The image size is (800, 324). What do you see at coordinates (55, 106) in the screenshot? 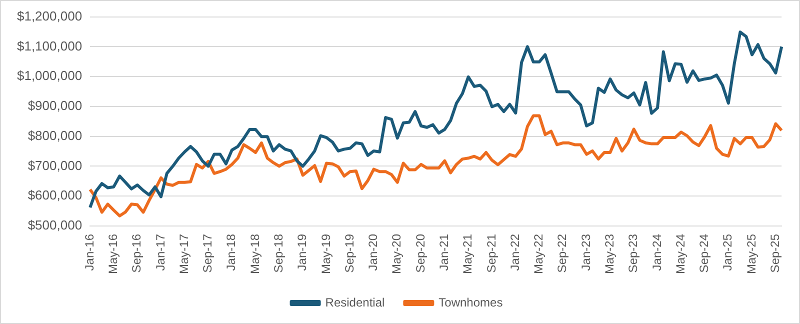
I see `y-tick-label: $900,000` at bounding box center [55, 106].